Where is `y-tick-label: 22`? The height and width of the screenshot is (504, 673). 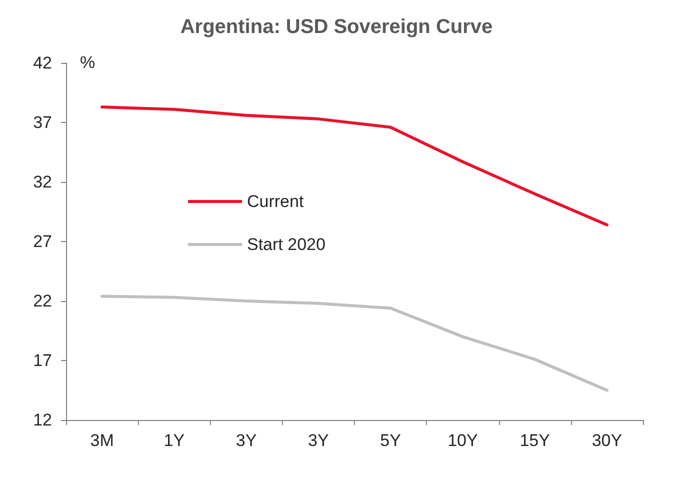
y-tick-label: 22 is located at coordinates (42, 301).